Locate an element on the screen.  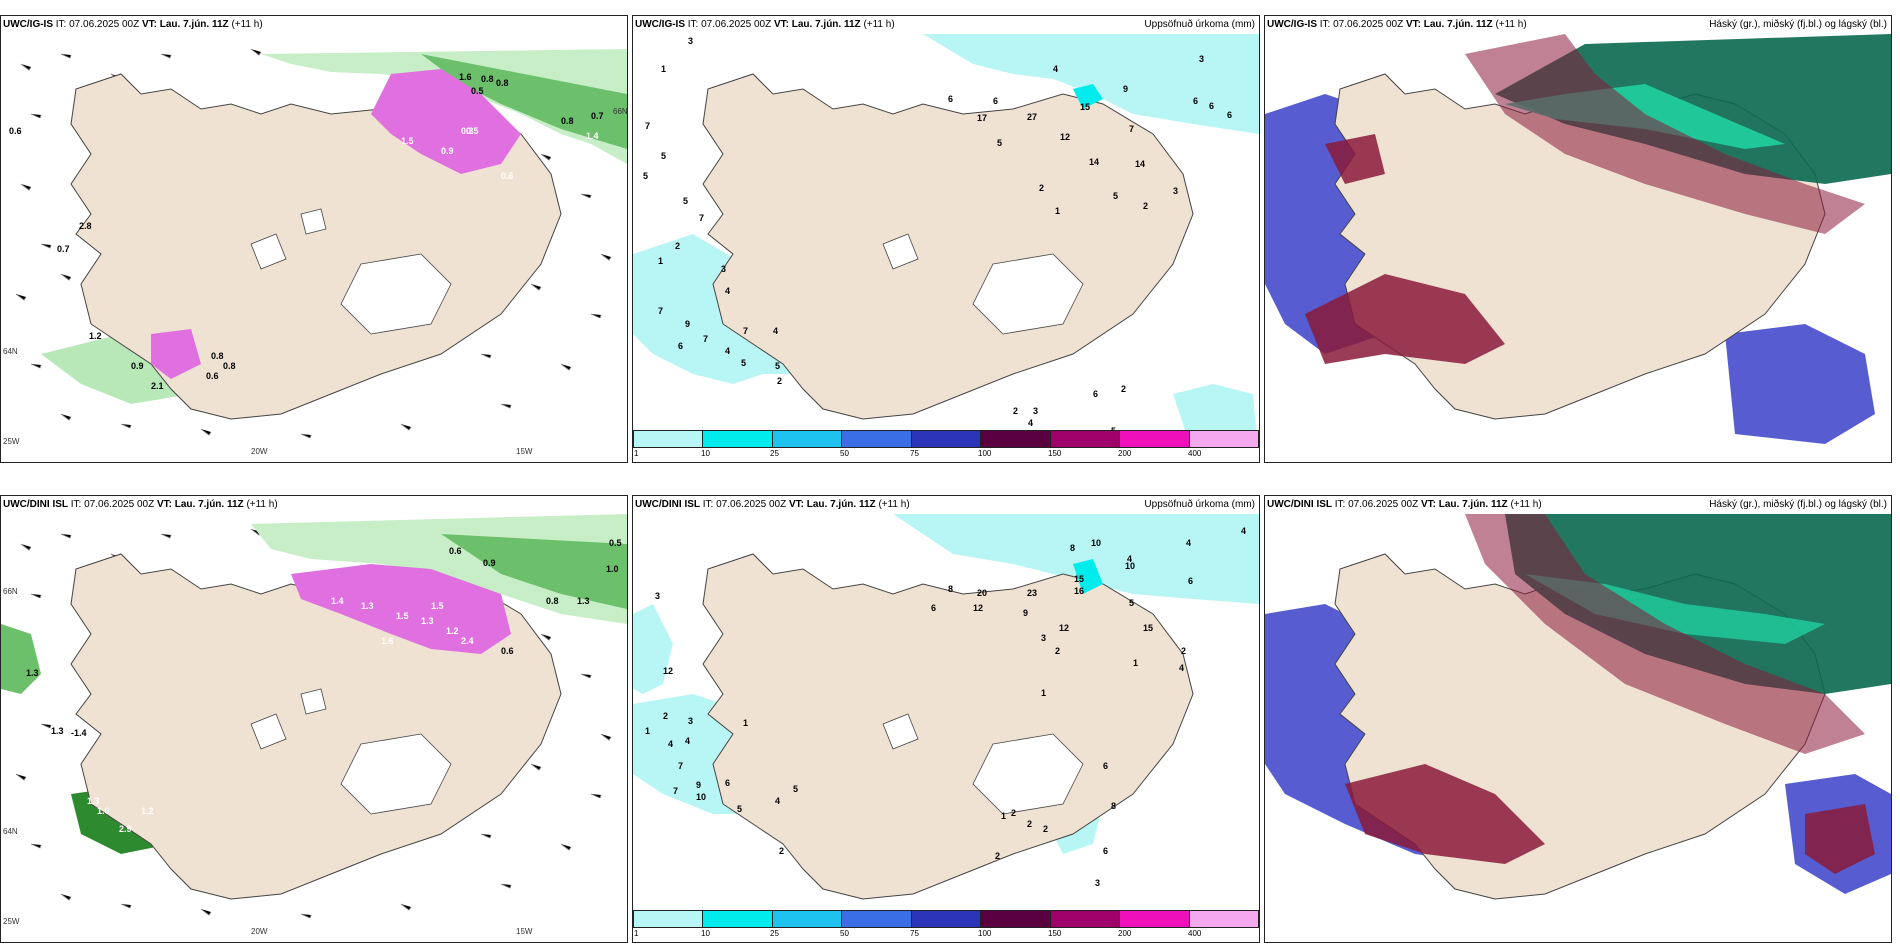
wind-value: 2.4 is located at coordinates (467, 641).